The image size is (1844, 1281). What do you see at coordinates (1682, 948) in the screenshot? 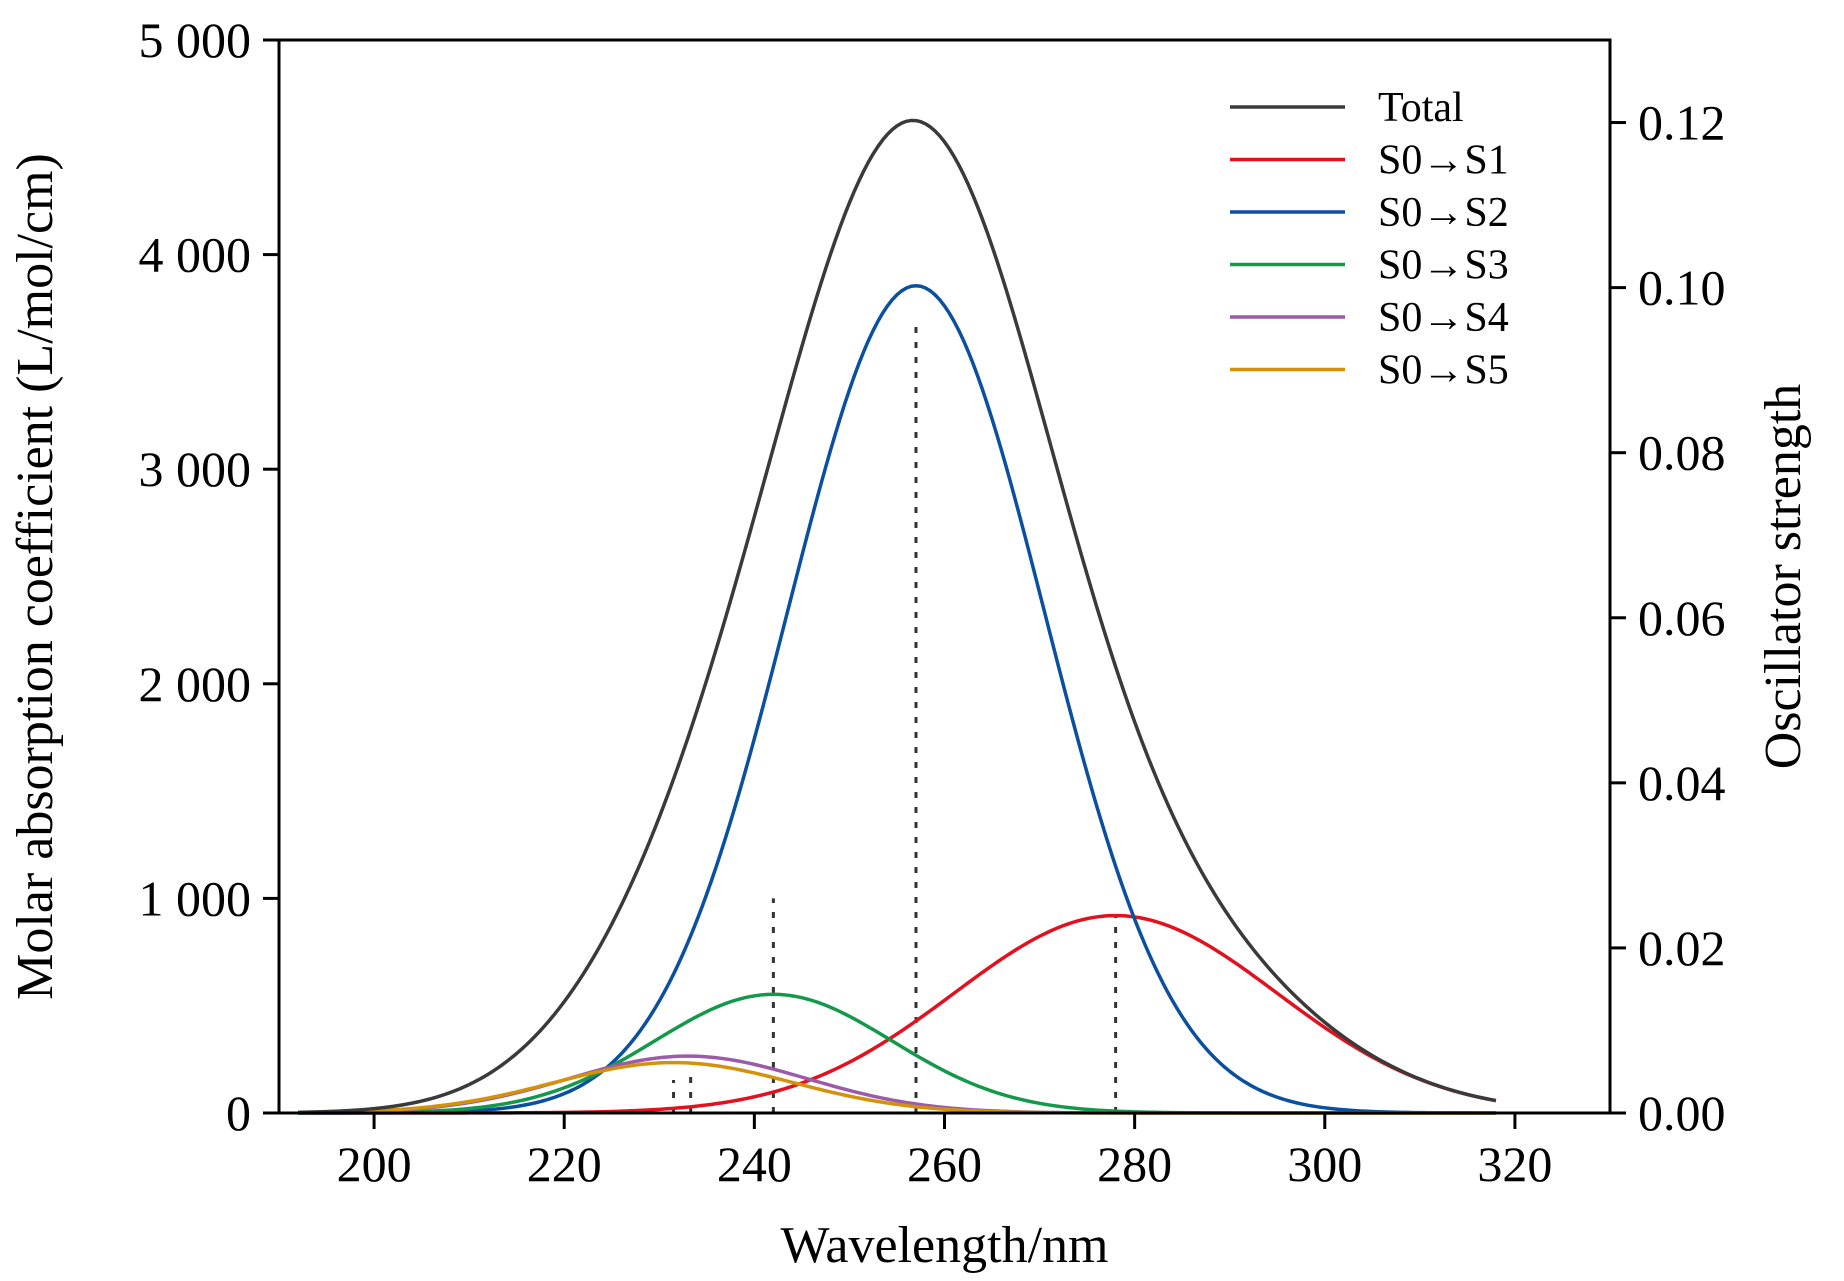
I see `y2-tick-label: 0.02` at bounding box center [1682, 948].